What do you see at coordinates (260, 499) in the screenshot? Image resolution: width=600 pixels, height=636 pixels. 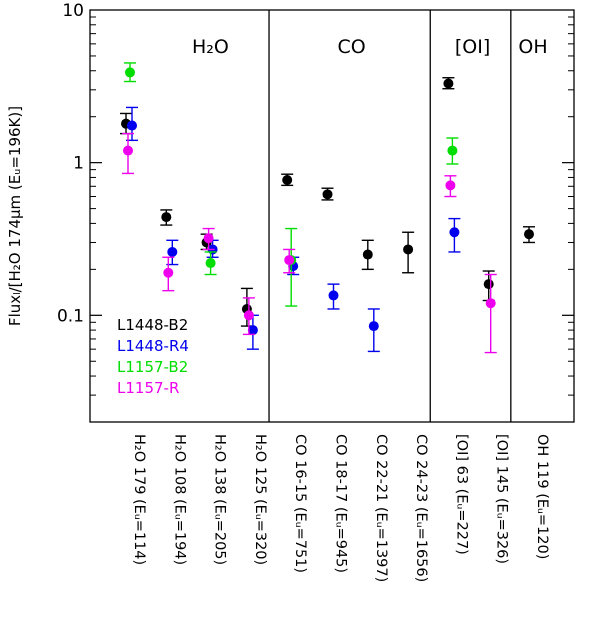 I see `x-tick-label: H₂O 125 (Eᵤ=320)` at bounding box center [260, 499].